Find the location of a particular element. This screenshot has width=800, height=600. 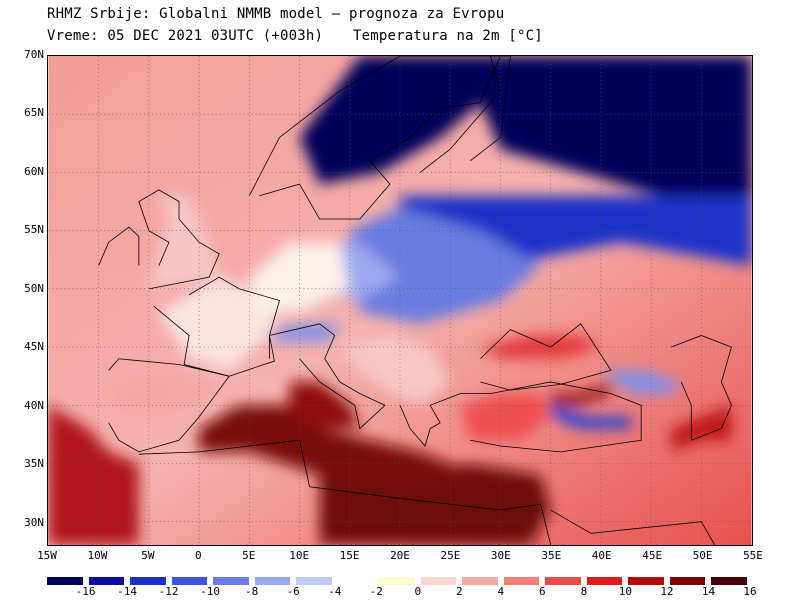

latitude-label: 60N is located at coordinates (34, 171).